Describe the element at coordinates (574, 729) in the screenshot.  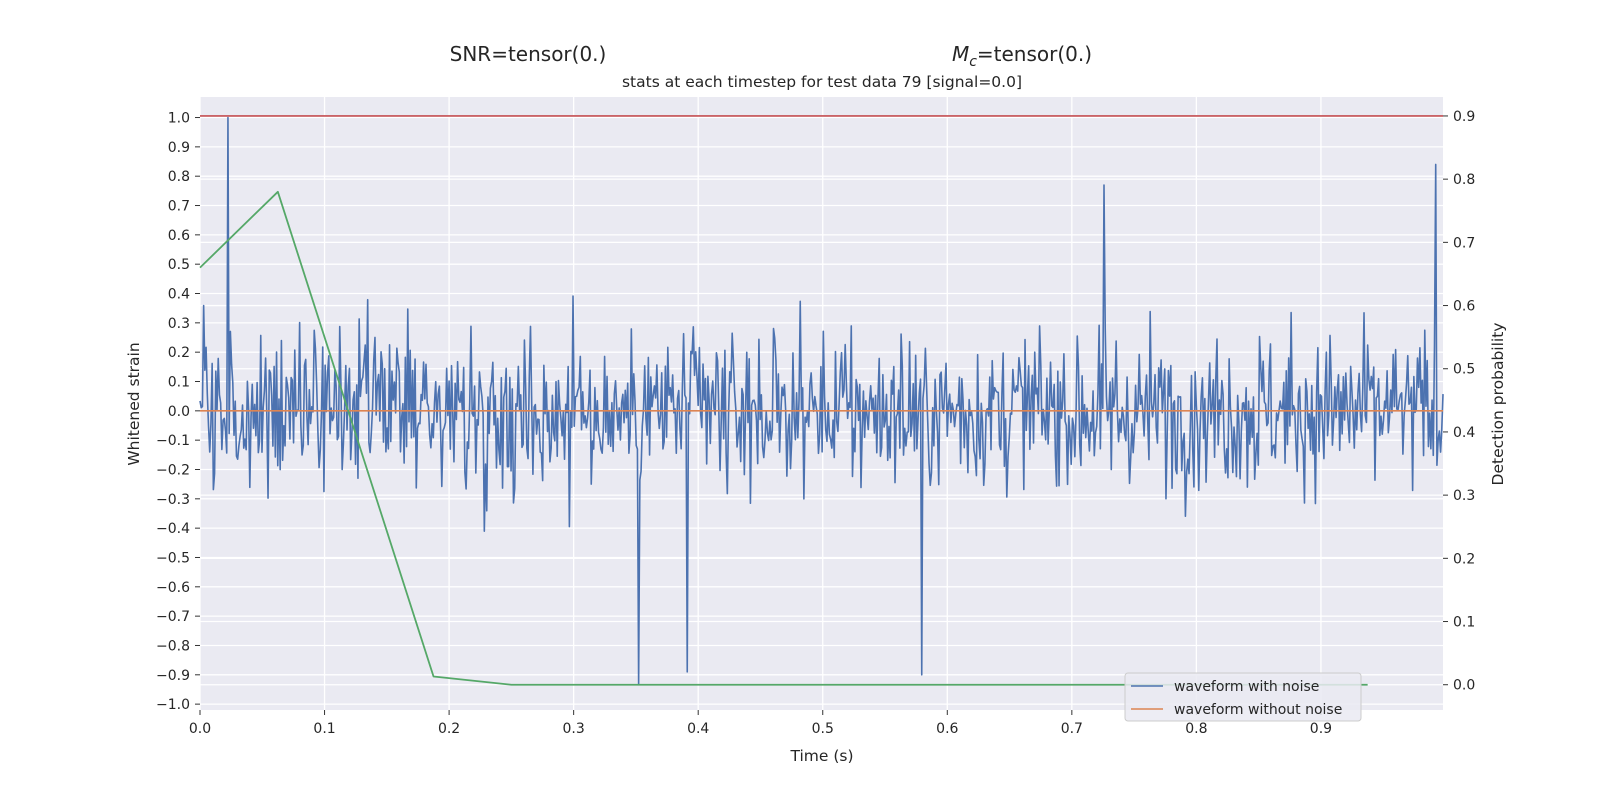
I see `x-tick-label: 0.3` at that location.